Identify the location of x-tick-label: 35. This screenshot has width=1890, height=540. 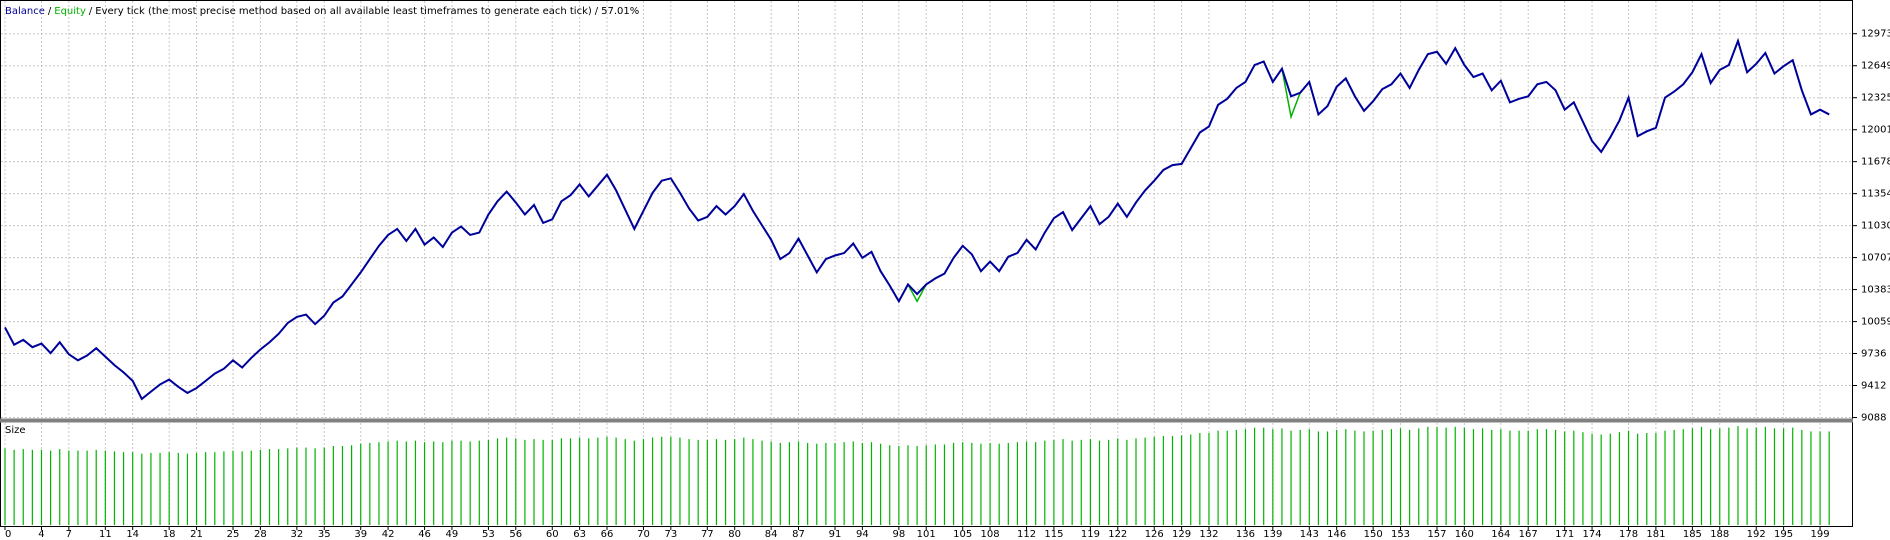
(324, 534).